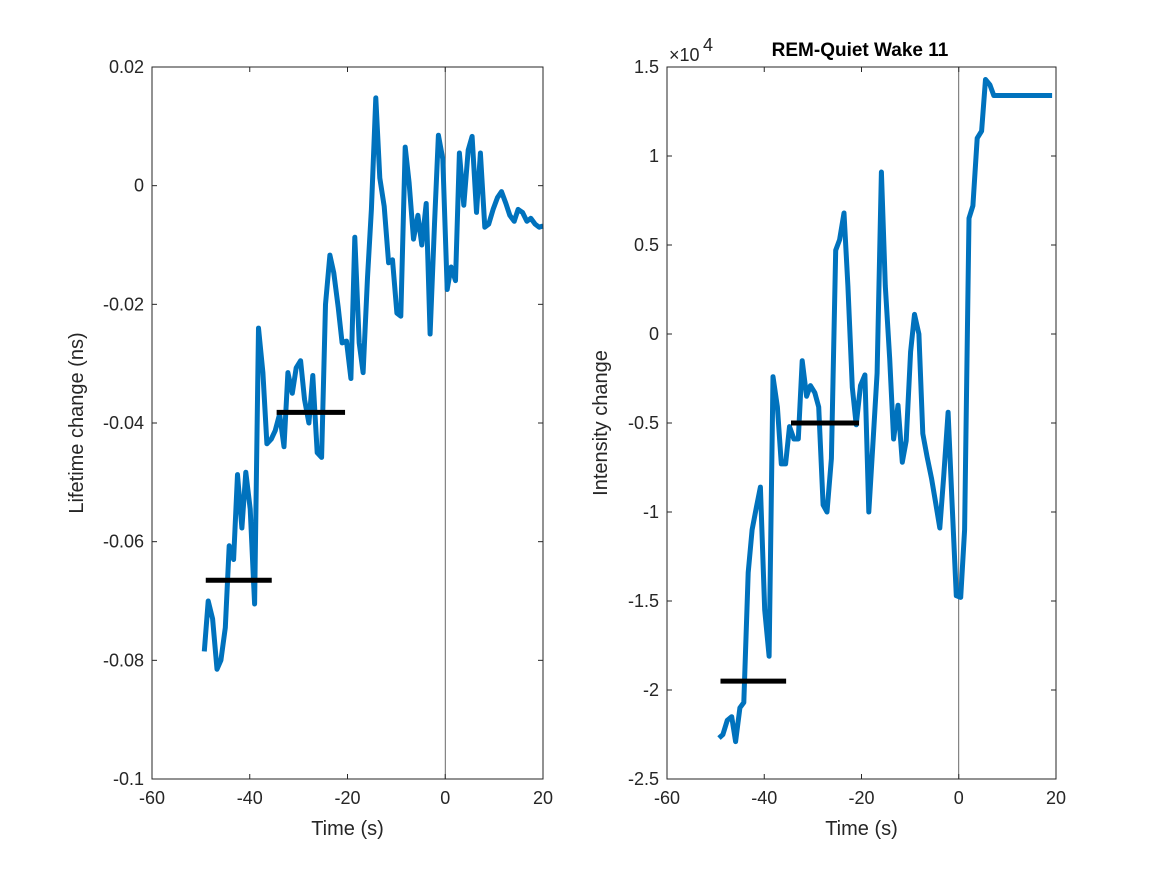 The height and width of the screenshot is (875, 1167). What do you see at coordinates (684, 55) in the screenshot?
I see `chart-1-exponent-label: ×10` at bounding box center [684, 55].